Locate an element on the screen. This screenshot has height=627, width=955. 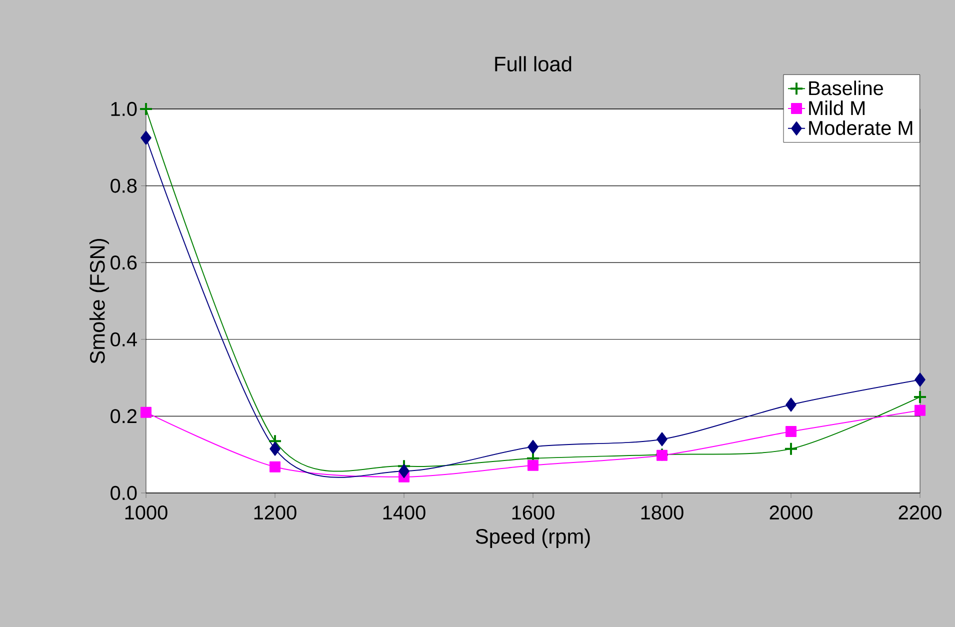
legend-label: Mild M is located at coordinates (837, 108).